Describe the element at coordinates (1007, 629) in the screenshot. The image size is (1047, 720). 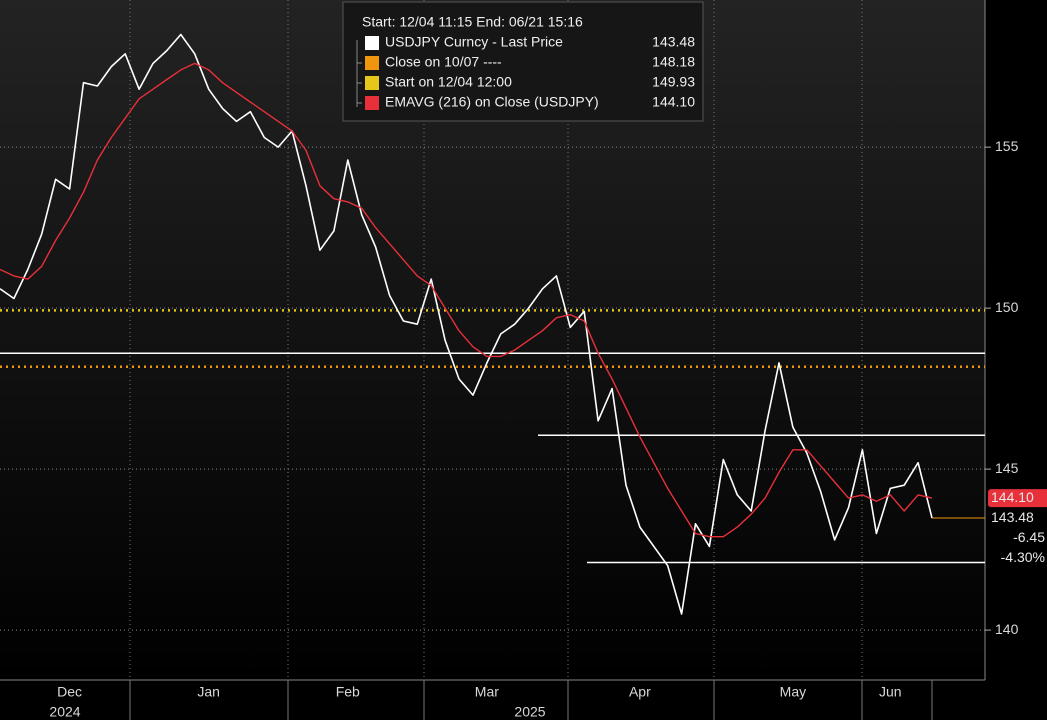
I see `y-tick-label: 140` at that location.